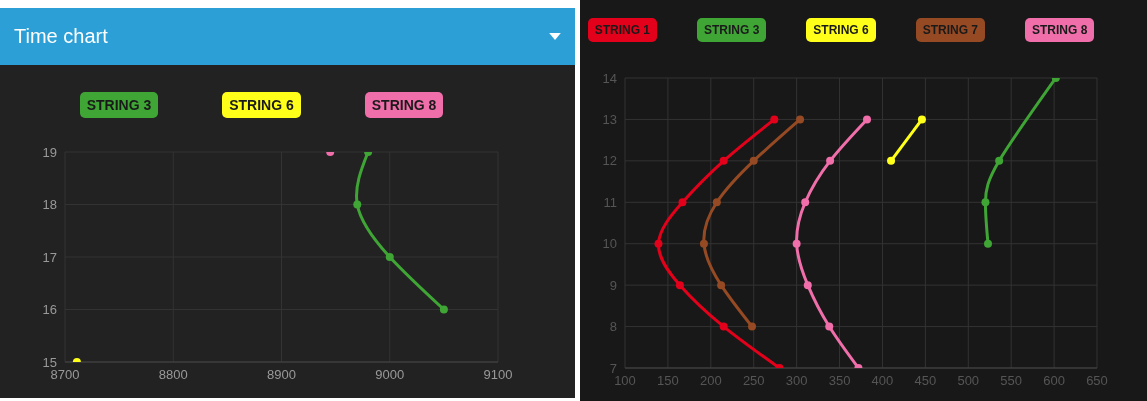 This screenshot has width=1147, height=401. Describe the element at coordinates (610, 202) in the screenshot. I see `y-tick-label: 11` at that location.